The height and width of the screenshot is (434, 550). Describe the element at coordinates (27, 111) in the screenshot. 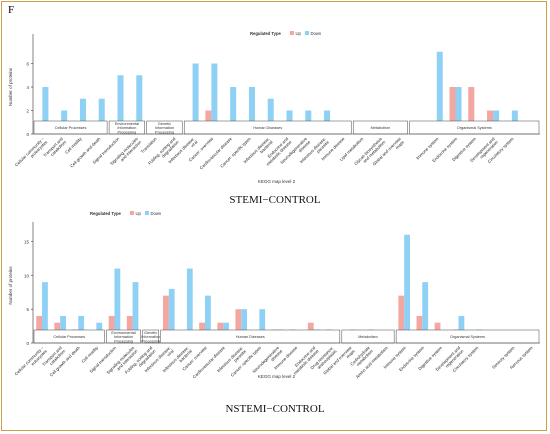

I see `y-tick-label: 2` at that location.